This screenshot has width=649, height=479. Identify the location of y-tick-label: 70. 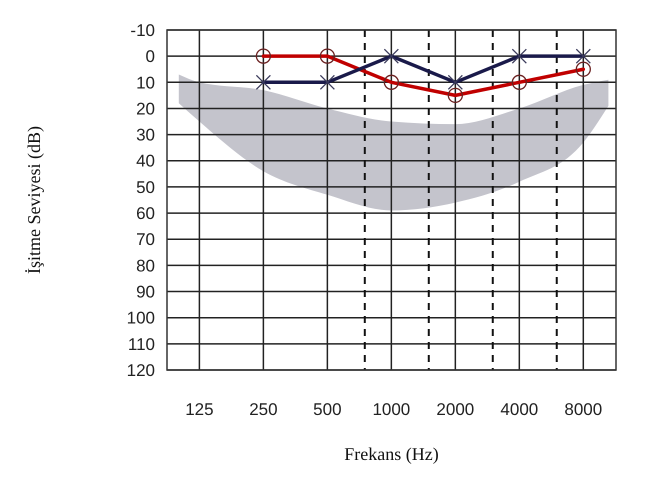
(145, 240).